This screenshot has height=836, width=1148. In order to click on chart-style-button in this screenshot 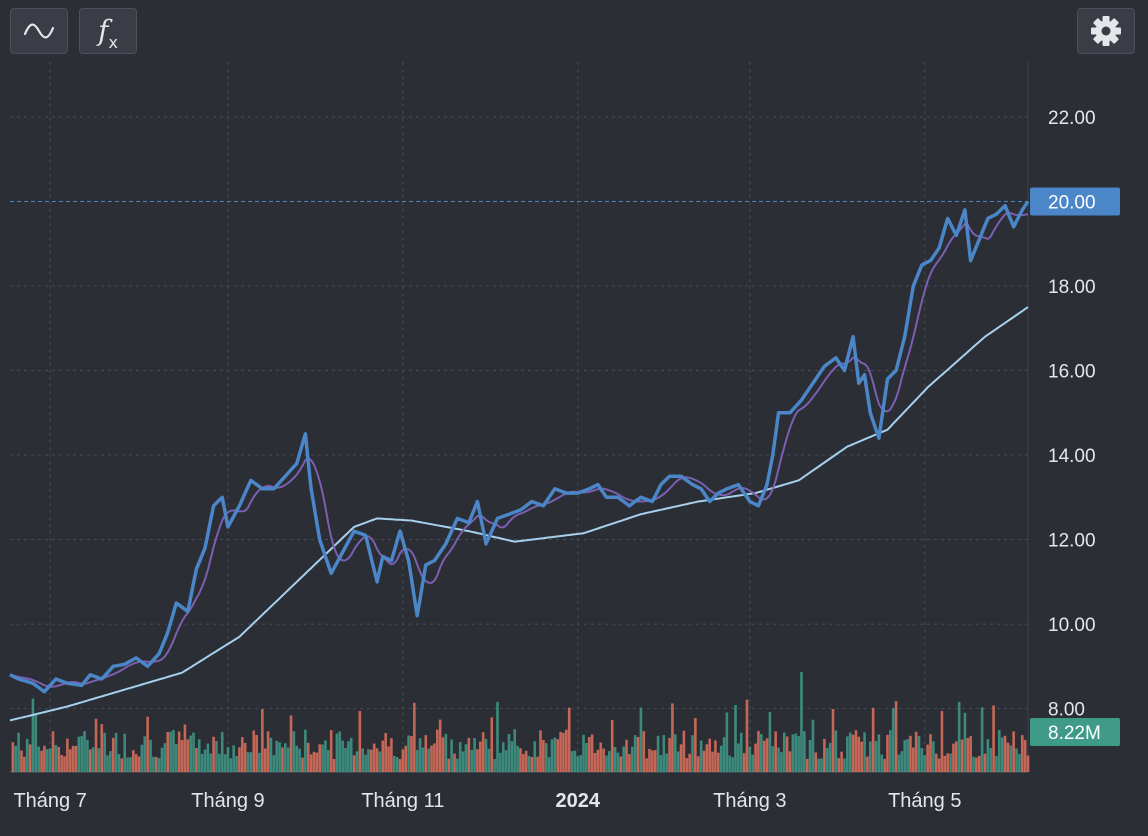, I will do `click(39, 31)`.